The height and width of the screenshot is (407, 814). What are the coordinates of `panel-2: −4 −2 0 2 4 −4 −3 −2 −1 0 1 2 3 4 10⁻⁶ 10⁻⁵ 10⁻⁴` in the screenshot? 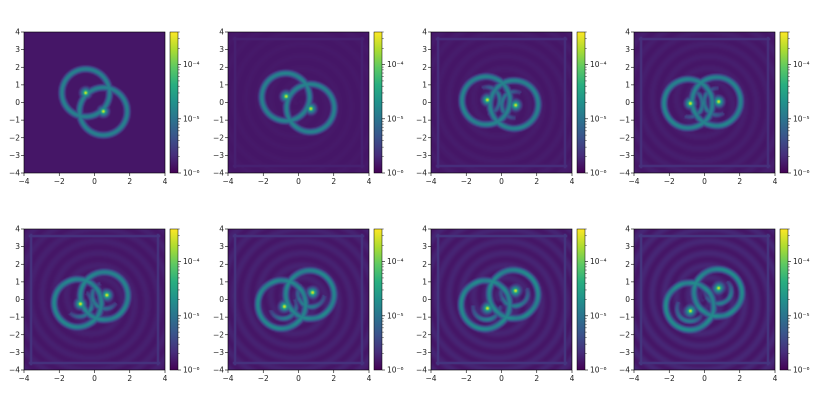 It's located at (308, 107).